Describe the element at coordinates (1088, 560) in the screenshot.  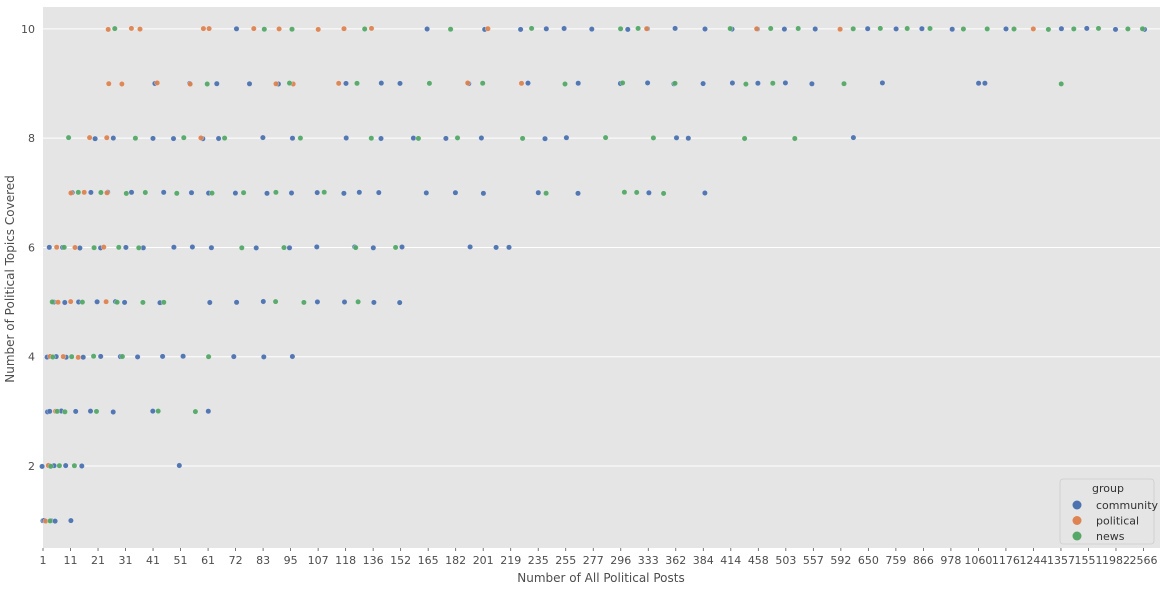
I see `x-tick-label: 1551` at that location.